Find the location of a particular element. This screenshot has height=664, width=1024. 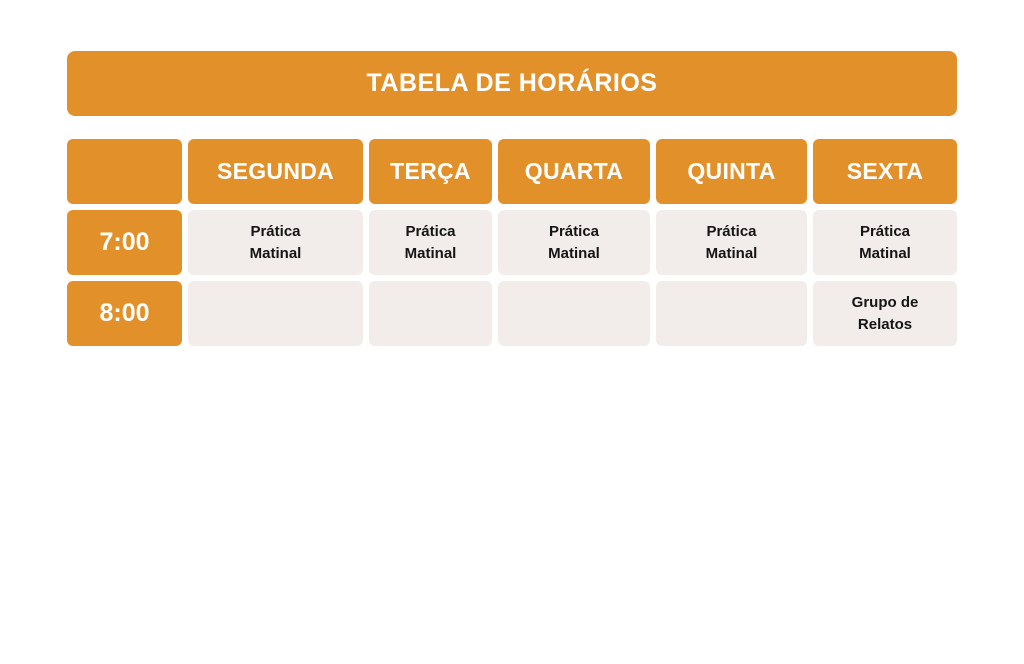

day-header-segunda: SEGUNDA is located at coordinates (275, 171).